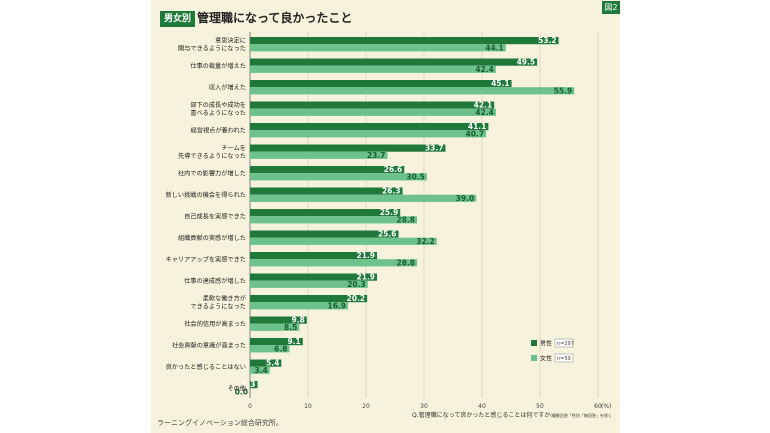  What do you see at coordinates (424, 406) in the screenshot?
I see `x-tick-label: 30` at bounding box center [424, 406].